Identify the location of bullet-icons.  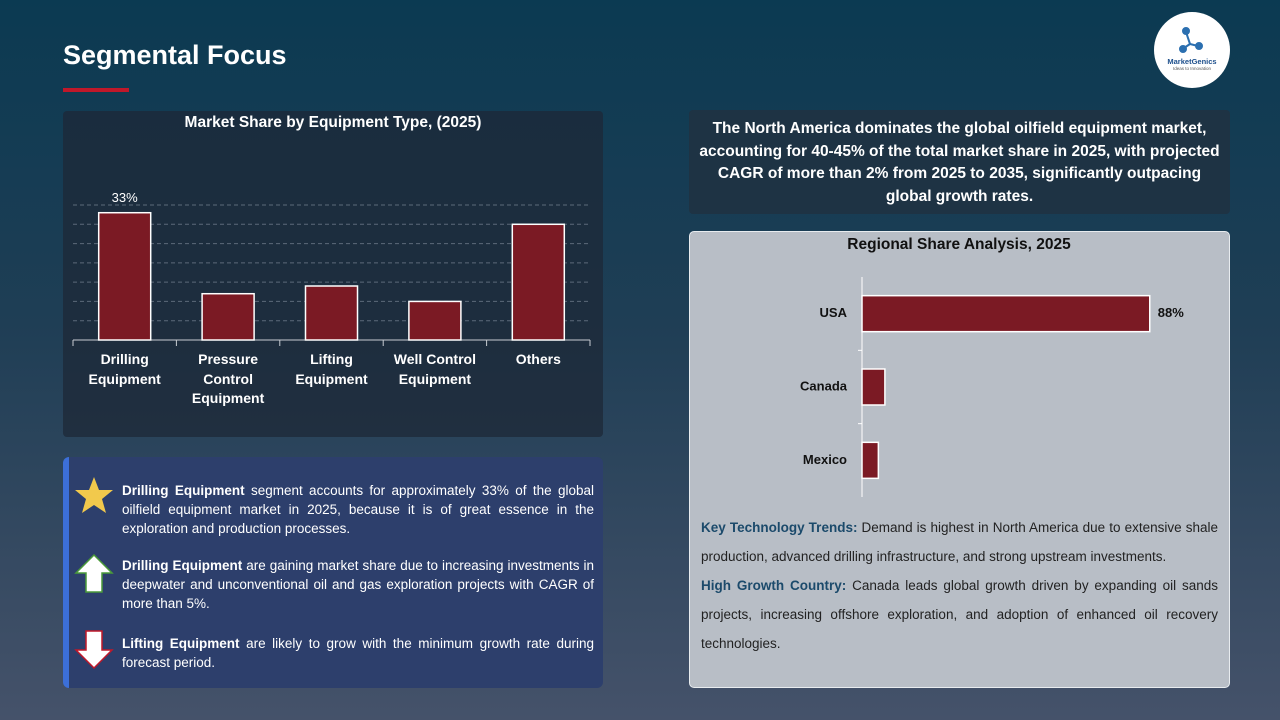
(94, 573).